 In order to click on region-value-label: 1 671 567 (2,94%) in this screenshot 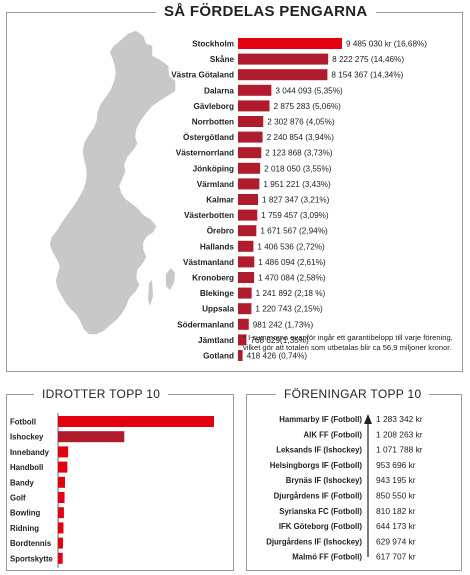, I will do `click(294, 231)`.